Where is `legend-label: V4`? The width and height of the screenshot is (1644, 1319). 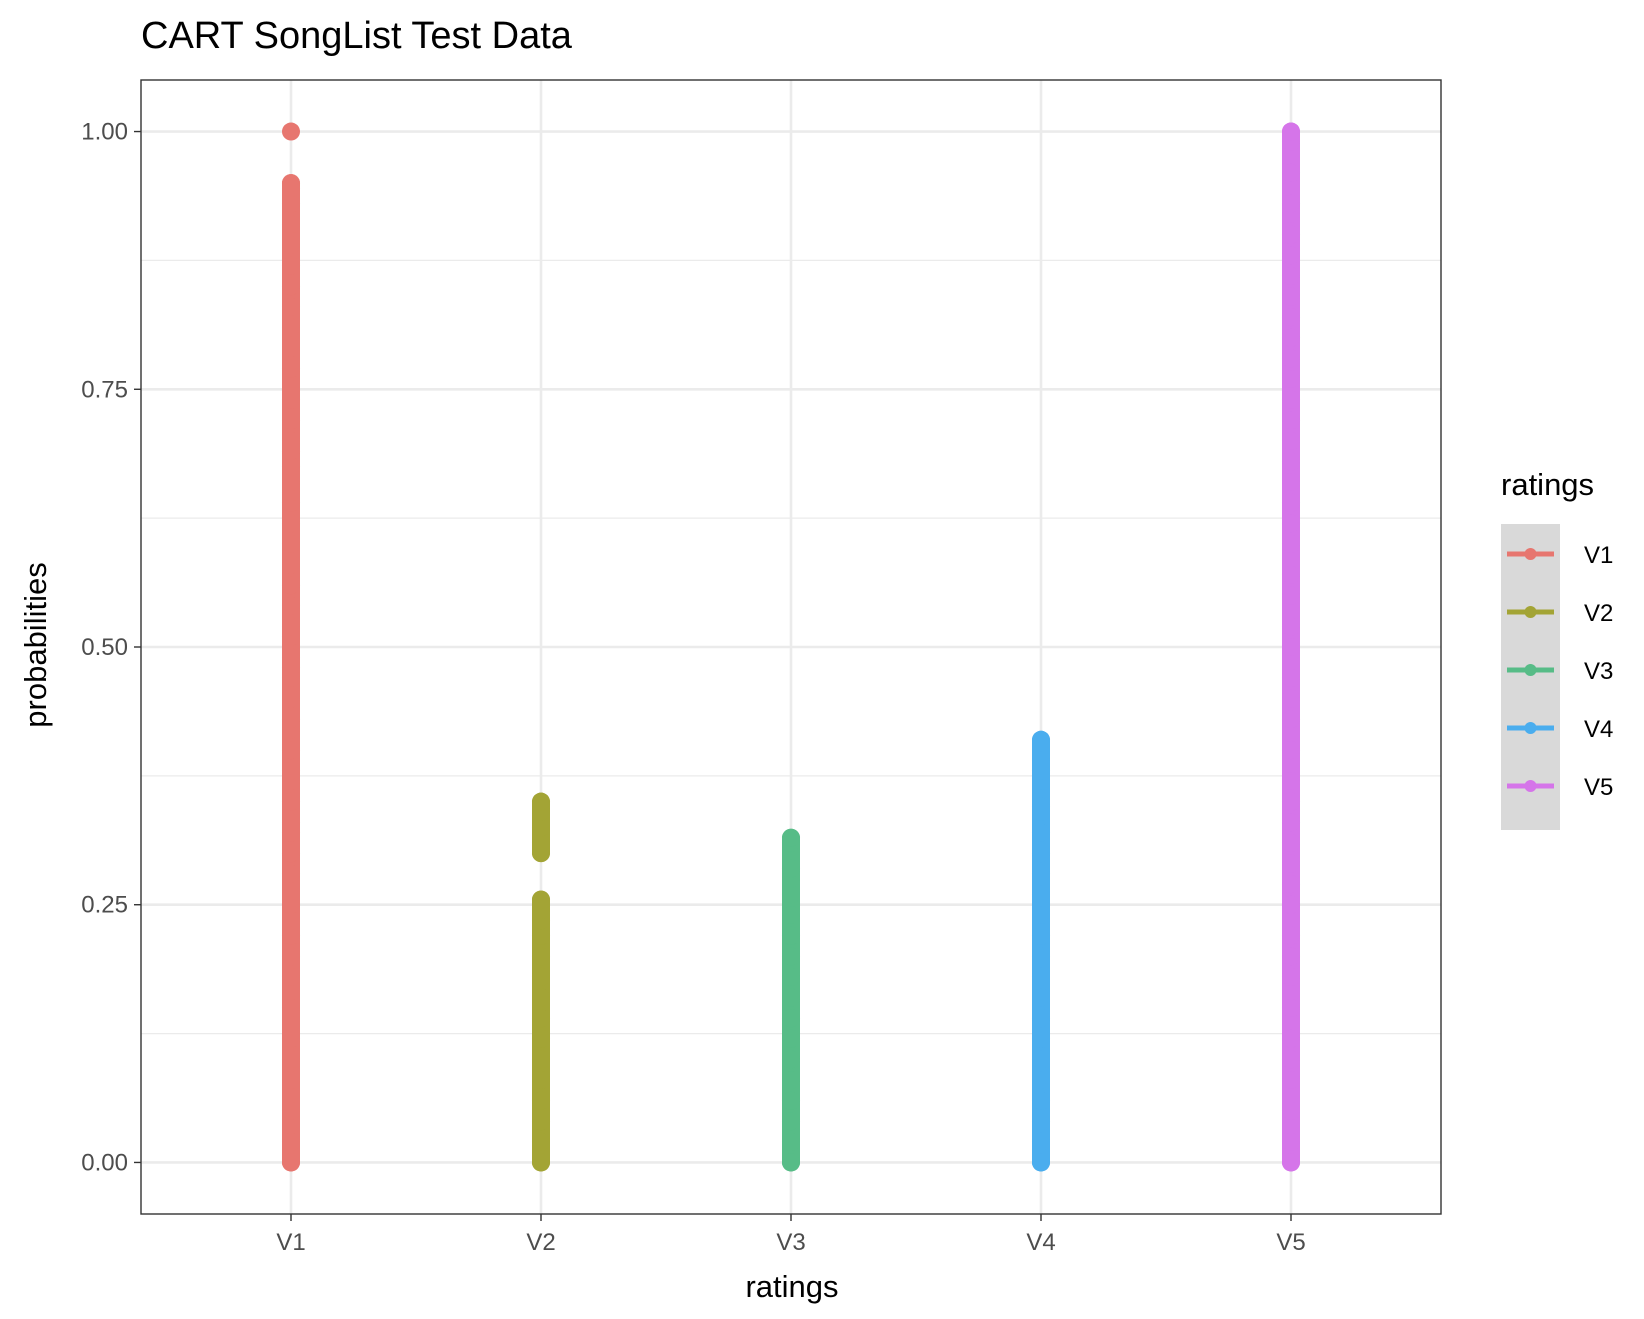 legend-label: V4 is located at coordinates (1598, 729).